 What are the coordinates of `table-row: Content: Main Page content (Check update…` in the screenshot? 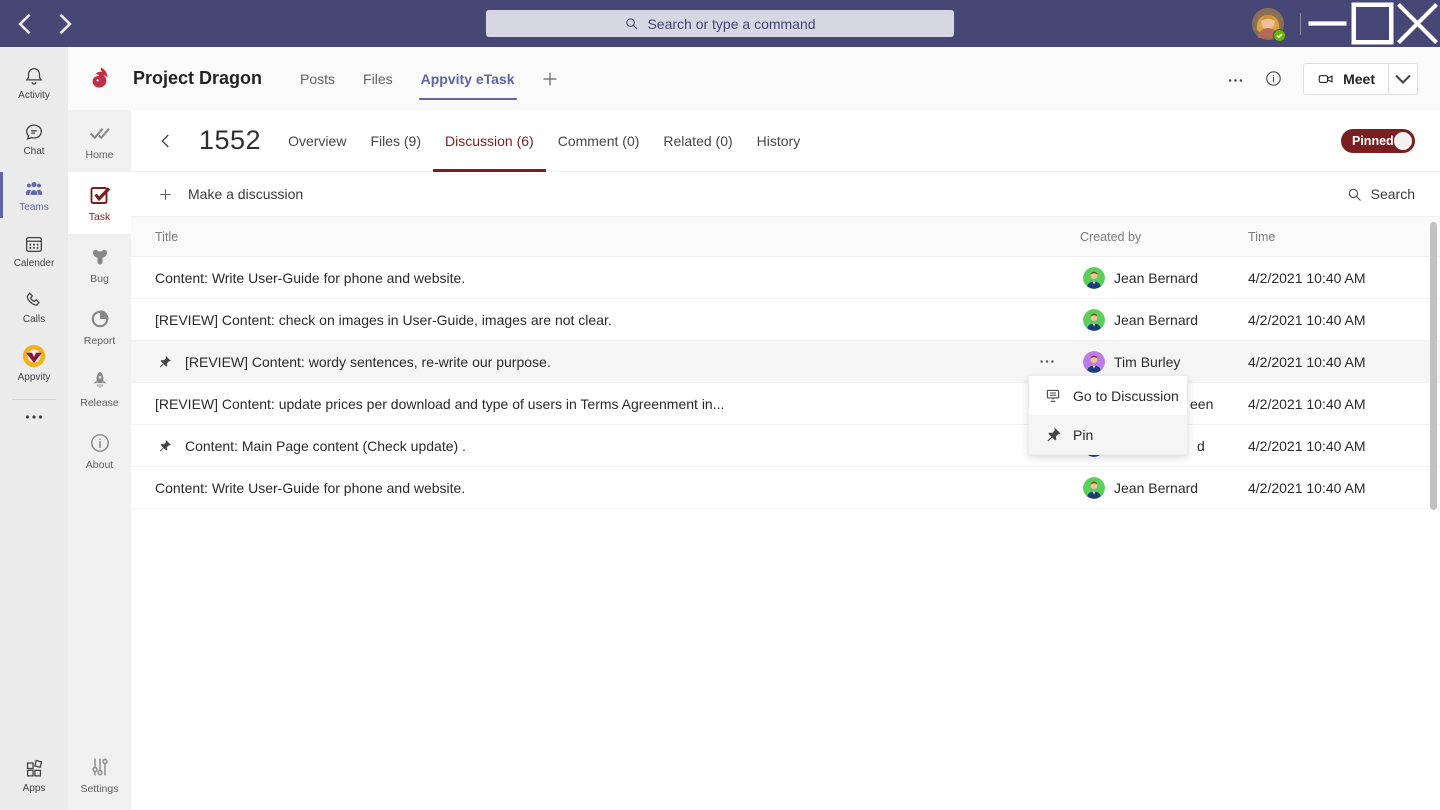 It's located at (785, 446).